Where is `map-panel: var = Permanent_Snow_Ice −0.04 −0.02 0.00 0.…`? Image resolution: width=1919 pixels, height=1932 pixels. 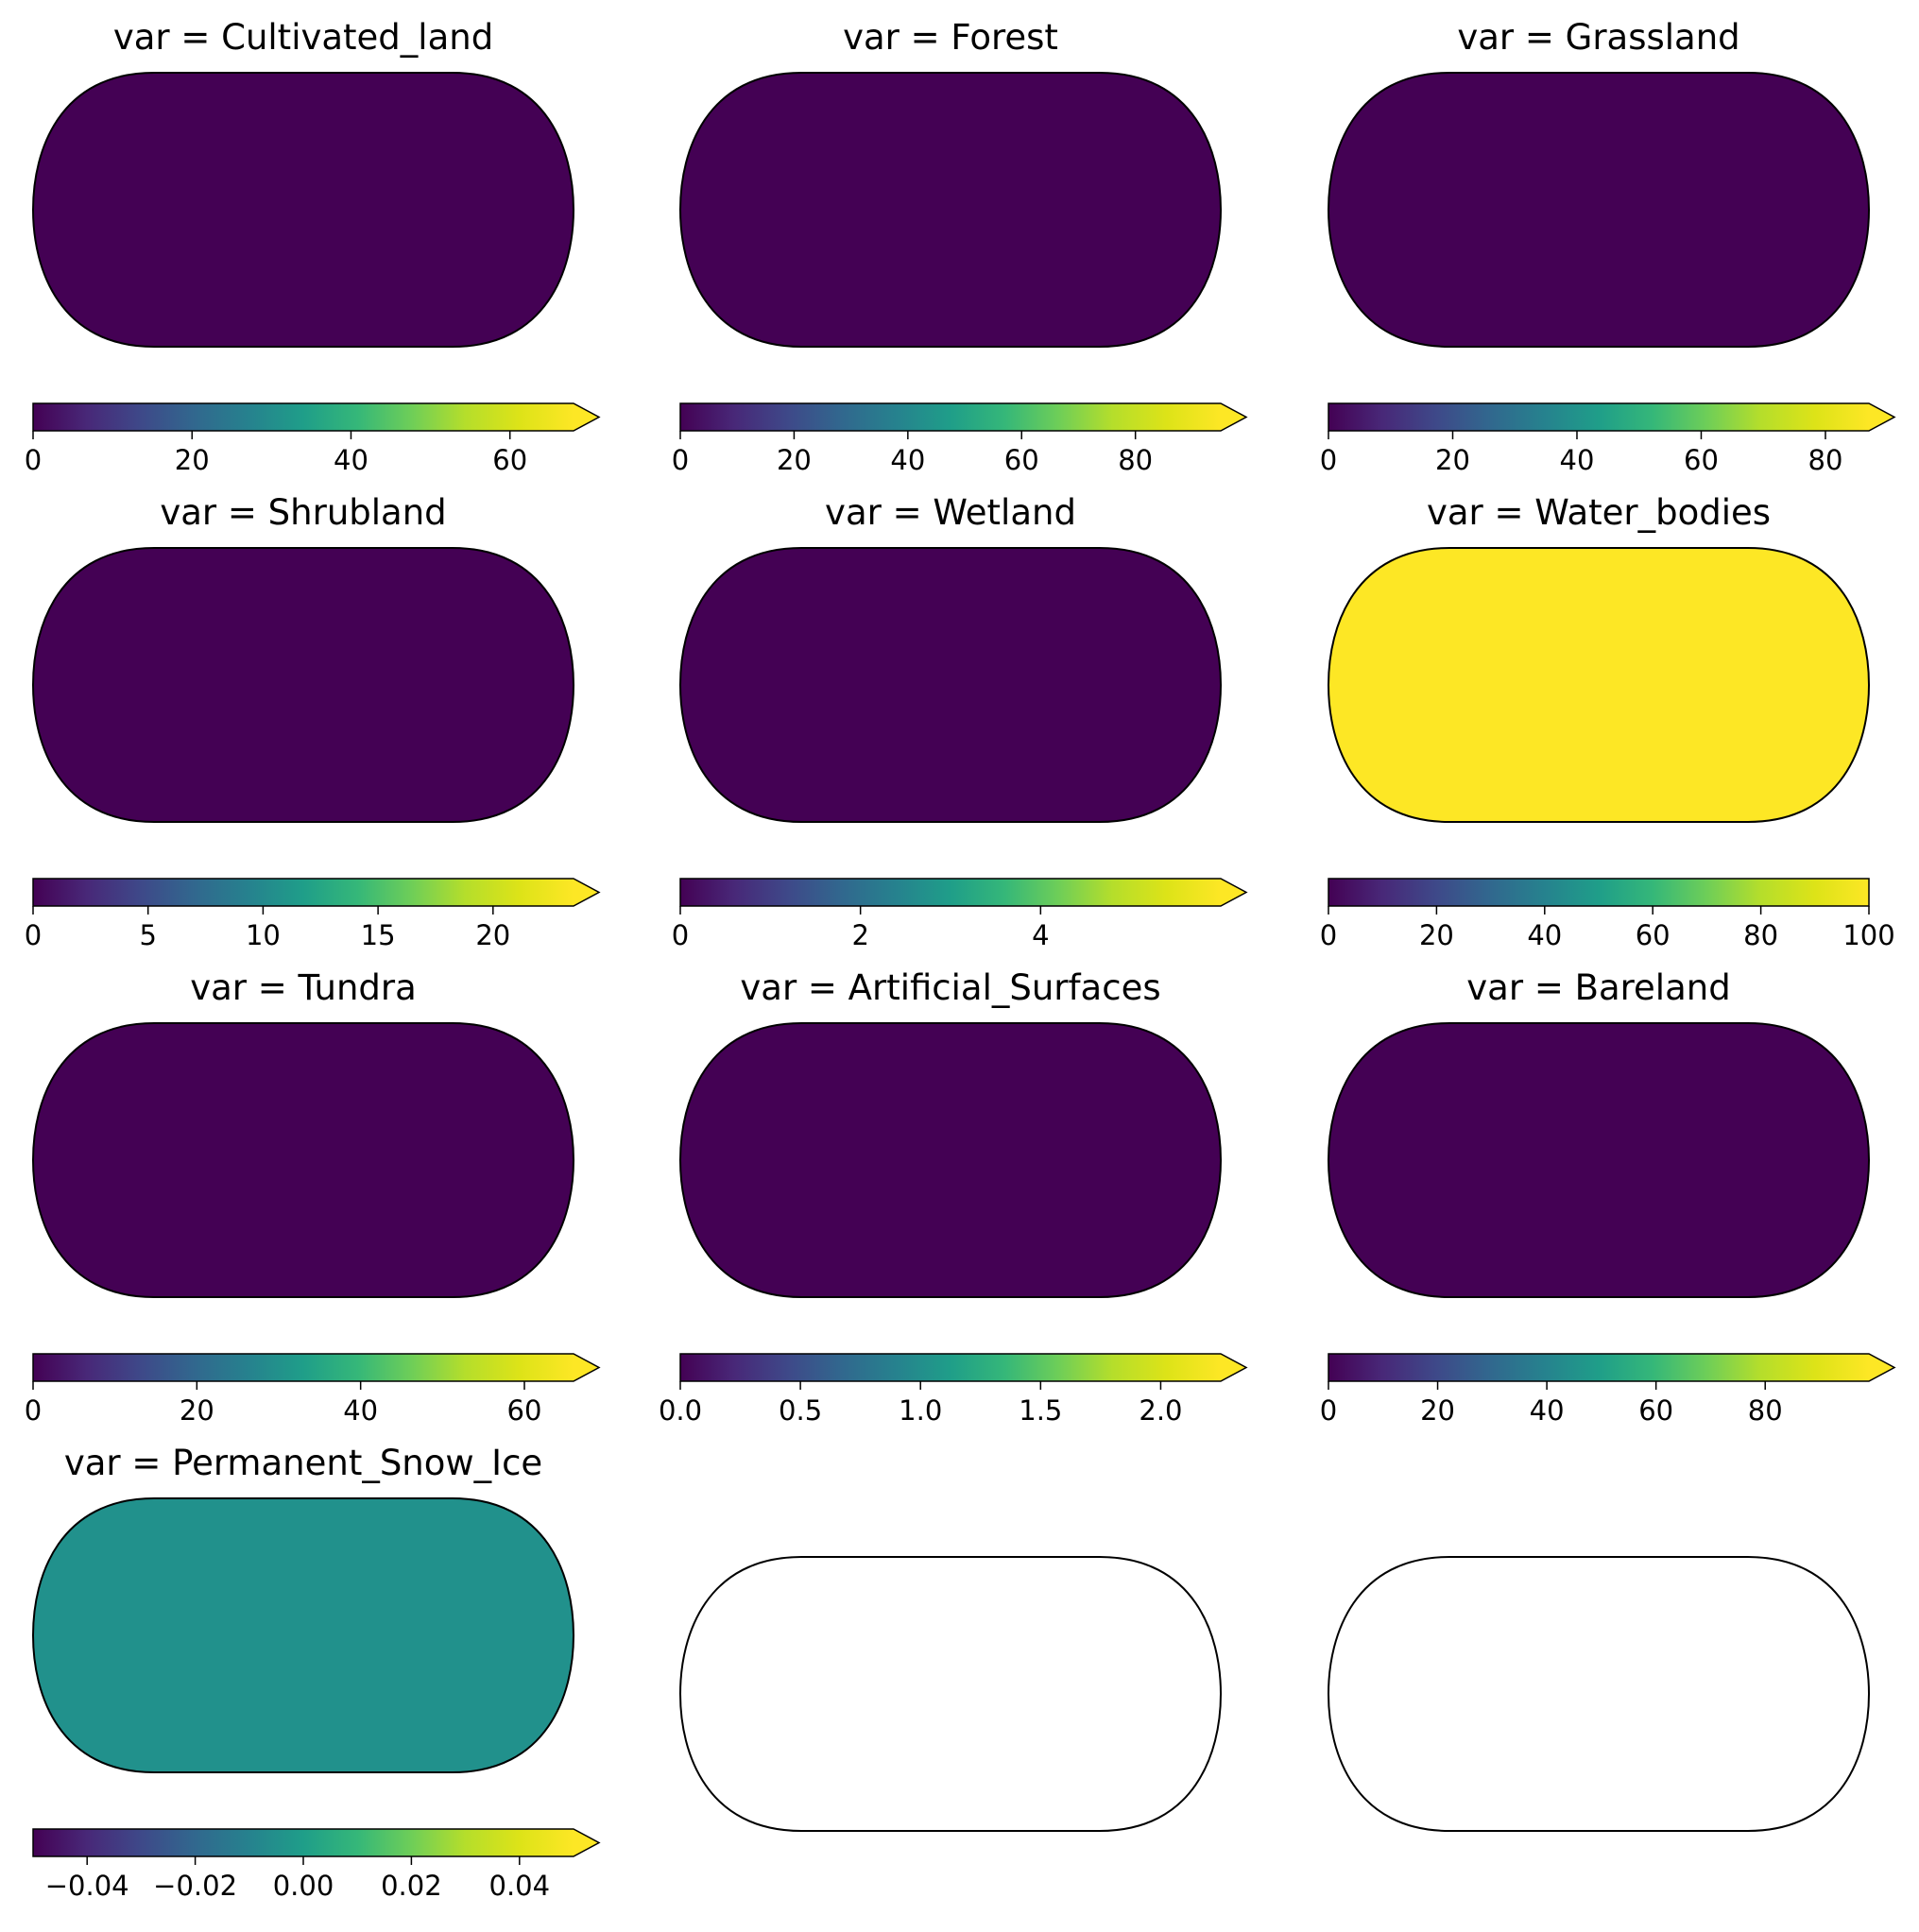 map-panel: var = Permanent_Snow_Ice −0.04 −0.02 0.00 0.… is located at coordinates (316, 1673).